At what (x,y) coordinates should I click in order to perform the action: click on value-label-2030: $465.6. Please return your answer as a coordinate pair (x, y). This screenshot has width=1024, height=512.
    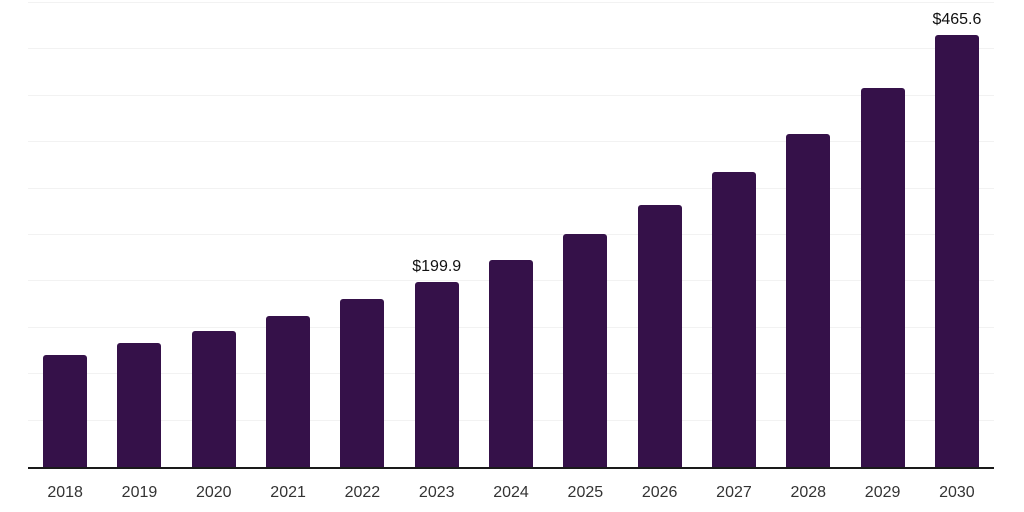
    Looking at the image, I should click on (957, 19).